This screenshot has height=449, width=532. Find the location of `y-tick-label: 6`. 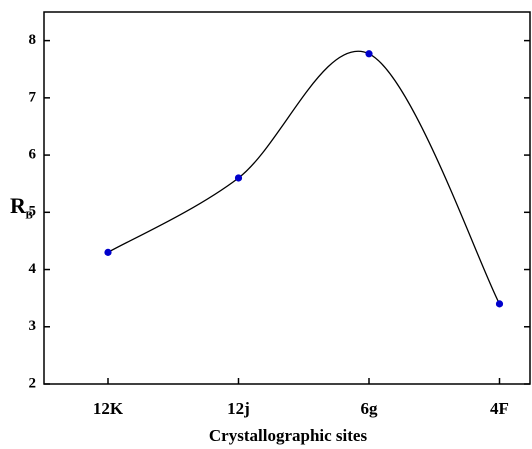

y-tick-label: 6 is located at coordinates (33, 155).